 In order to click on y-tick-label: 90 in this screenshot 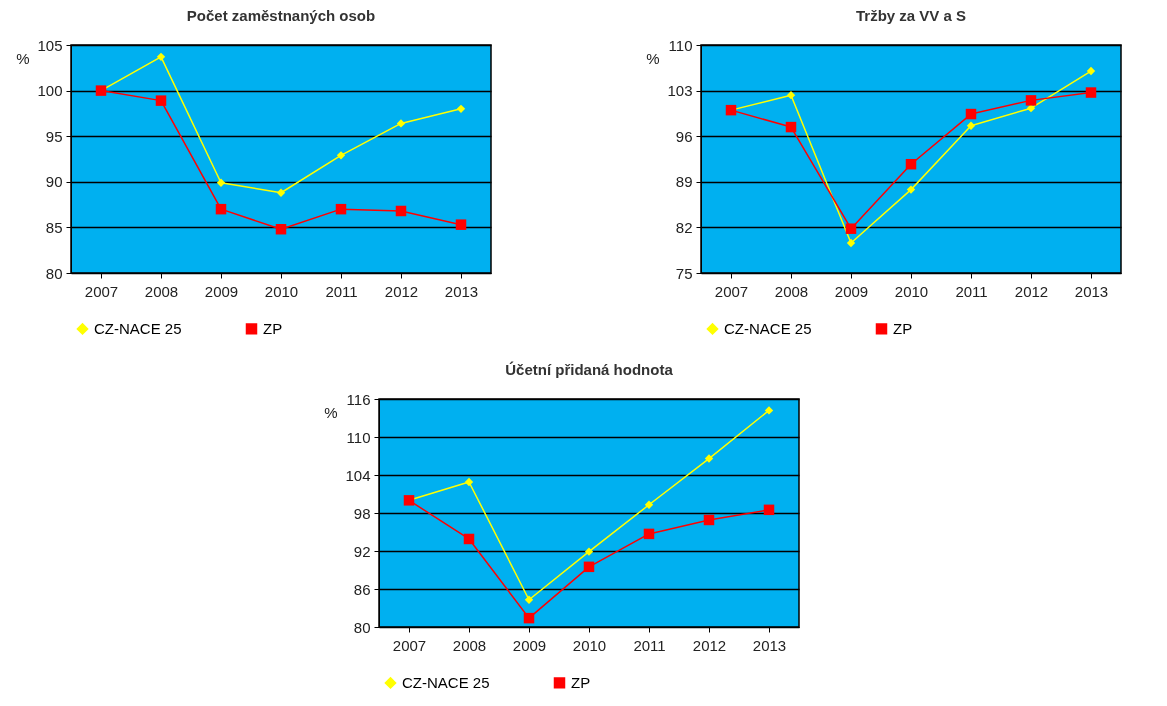, I will do `click(54, 182)`.